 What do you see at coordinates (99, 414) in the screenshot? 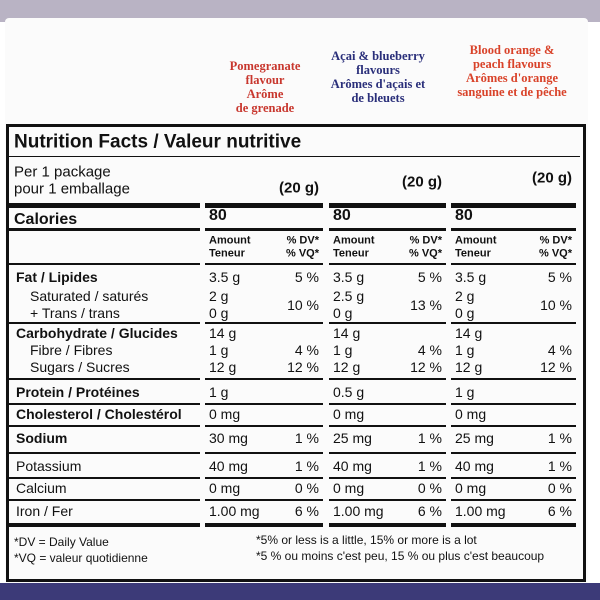
I see `nutrient-label: Cholesterol / Cholestérol` at bounding box center [99, 414].